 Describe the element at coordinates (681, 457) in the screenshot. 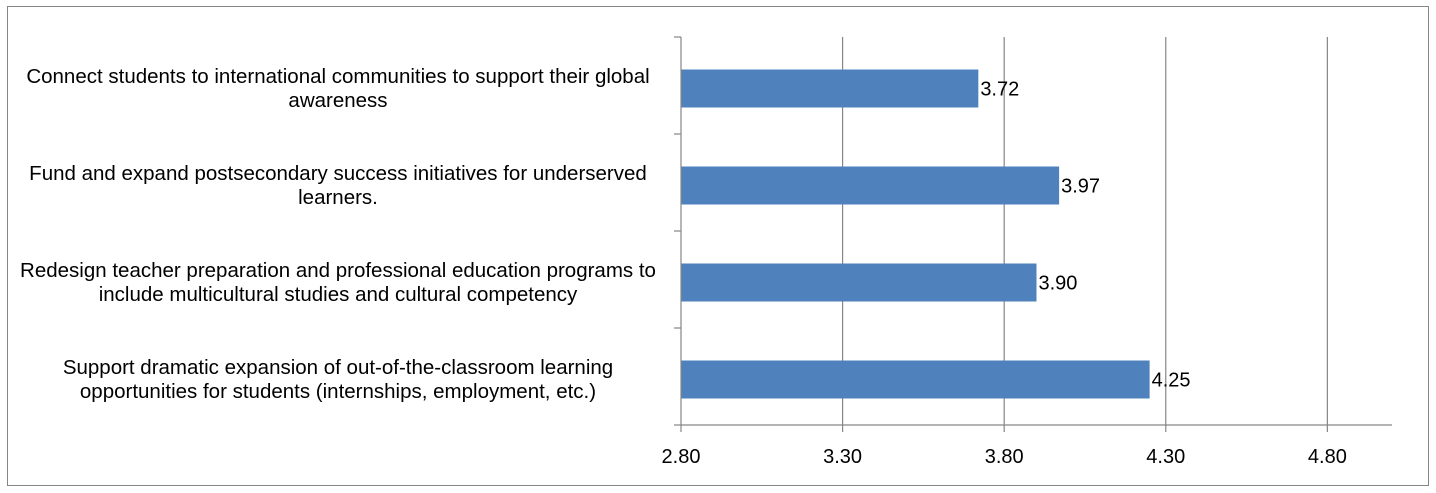

I see `x-tick-label: 2.80` at that location.